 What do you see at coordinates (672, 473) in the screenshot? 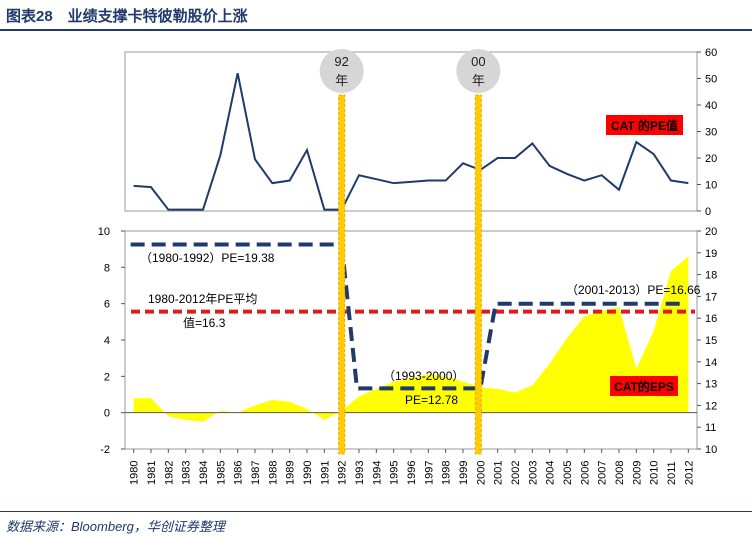
I see `x-tick-label: 2011` at bounding box center [672, 473].